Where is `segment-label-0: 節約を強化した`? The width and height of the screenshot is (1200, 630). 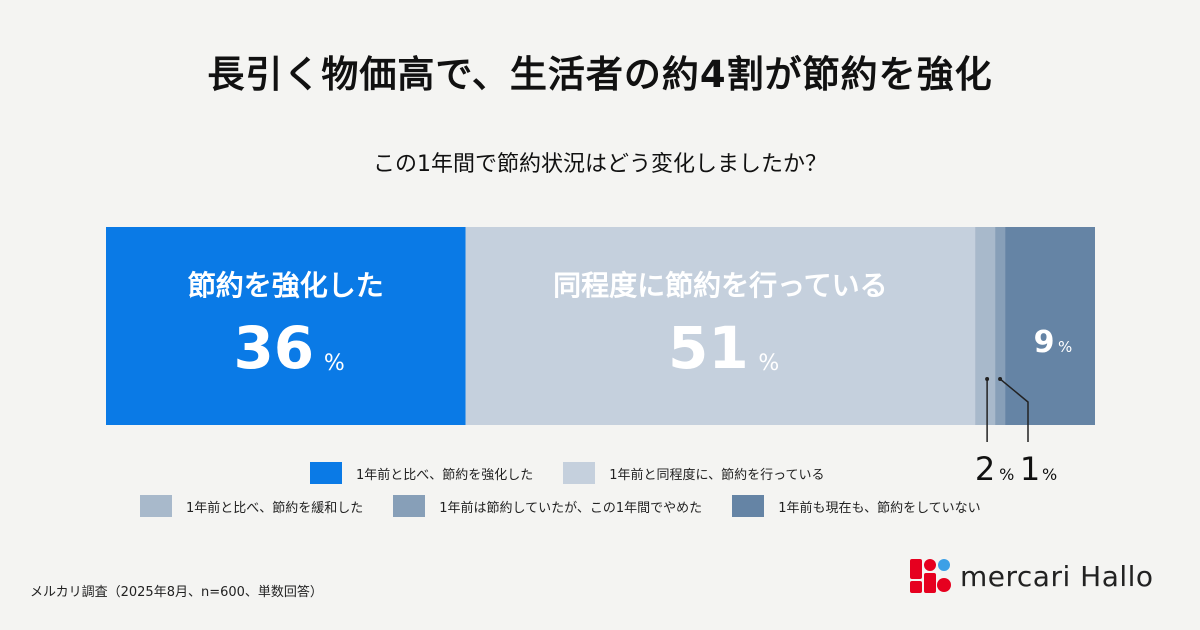
segment-label-0: 節約を強化した is located at coordinates (286, 285).